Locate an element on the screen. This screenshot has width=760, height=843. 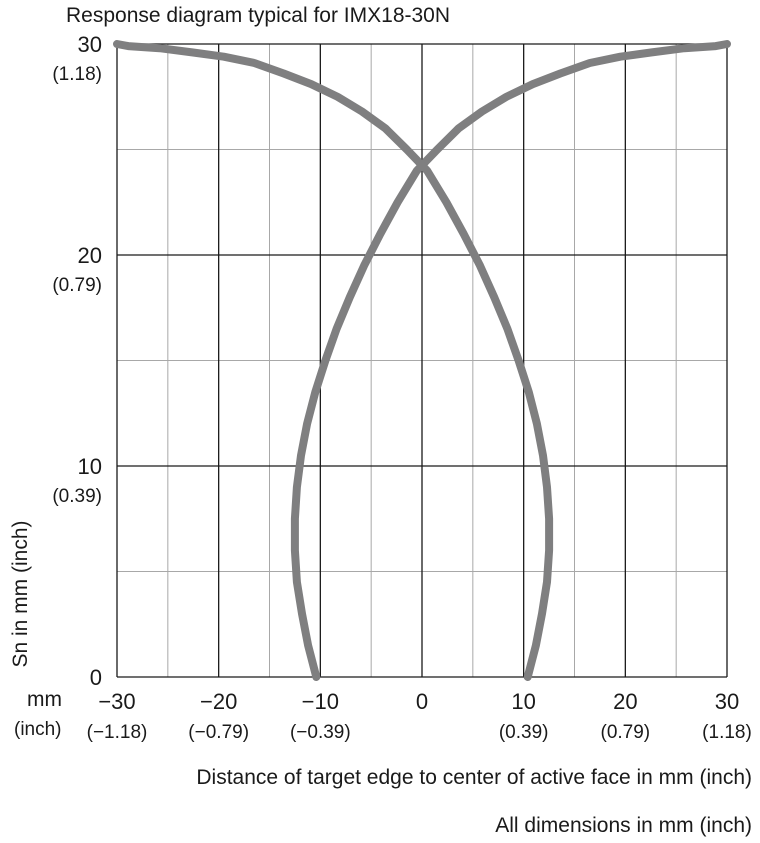
y-tick-label: 20 is located at coordinates (90, 255).